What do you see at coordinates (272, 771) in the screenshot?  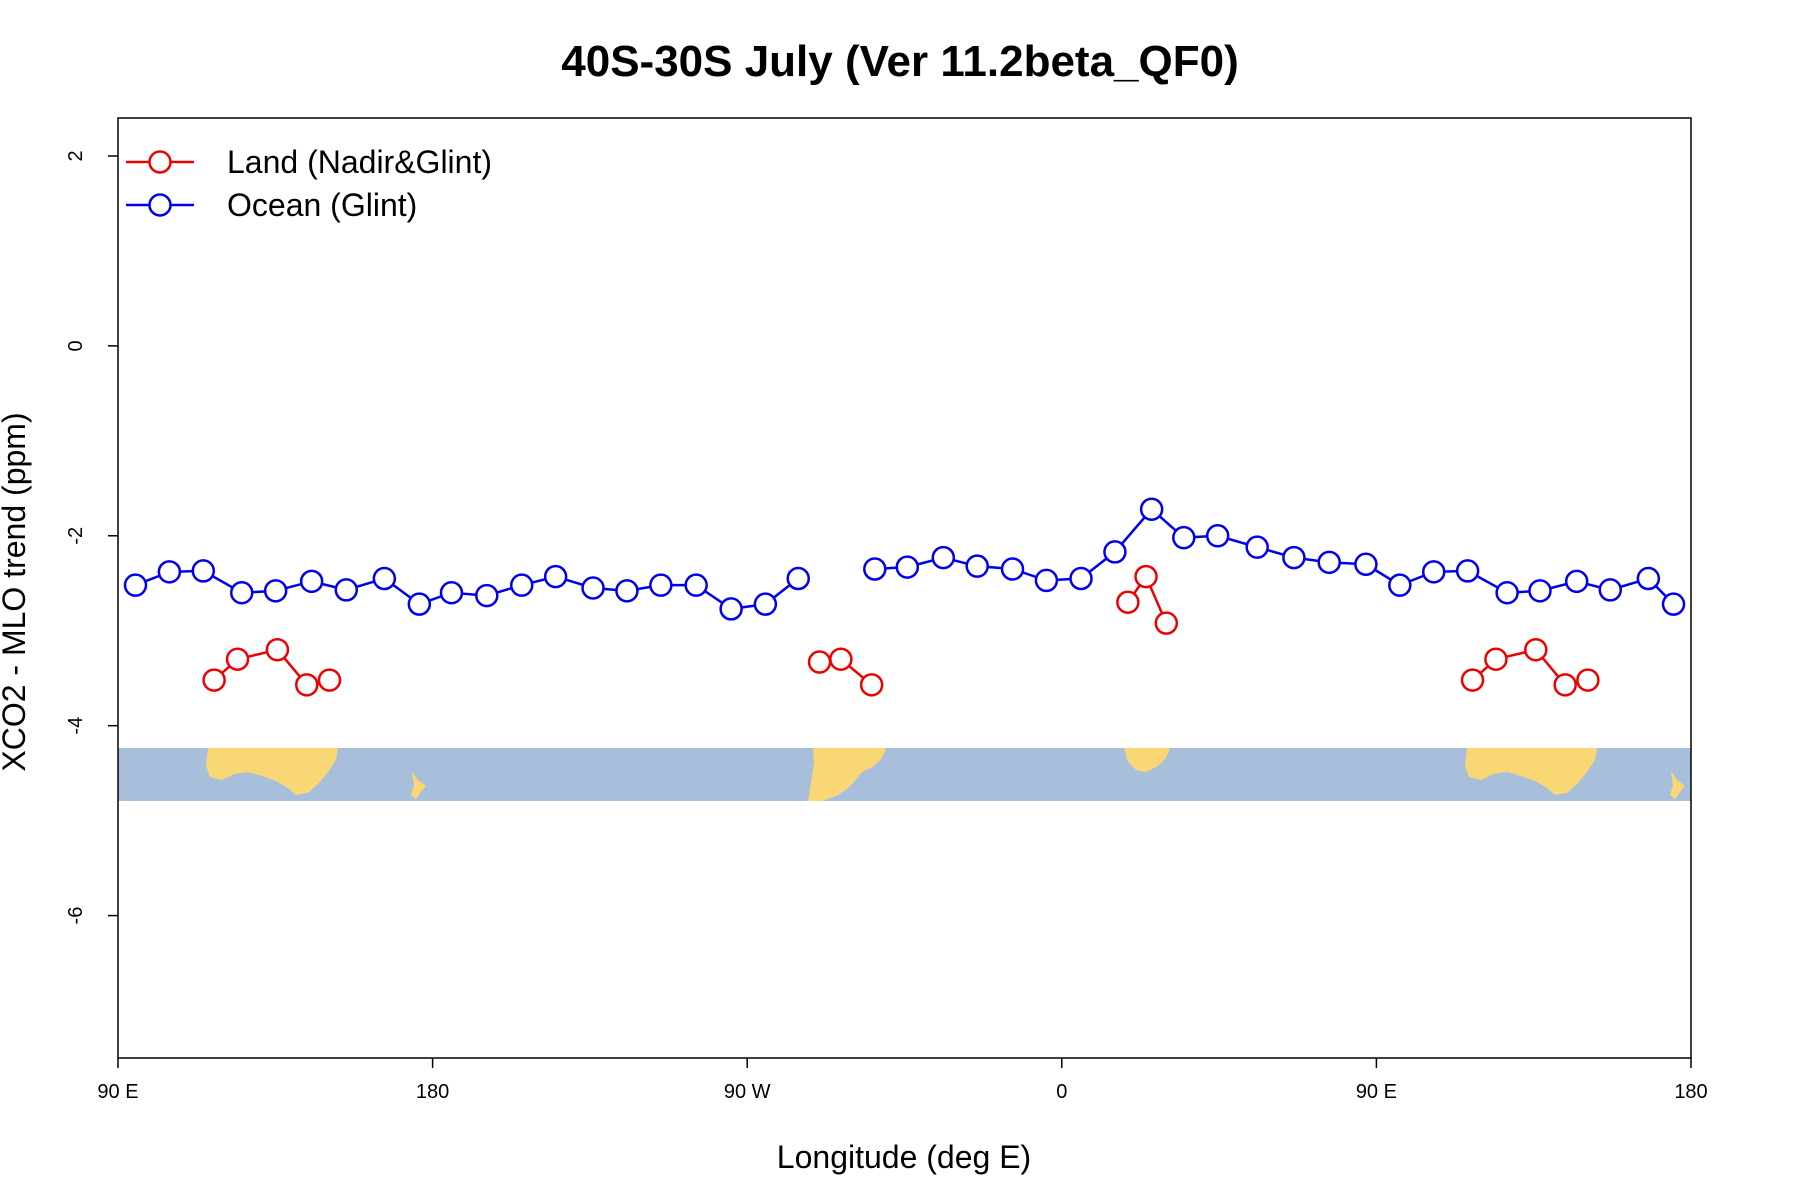 I see `australia-shape-left` at bounding box center [272, 771].